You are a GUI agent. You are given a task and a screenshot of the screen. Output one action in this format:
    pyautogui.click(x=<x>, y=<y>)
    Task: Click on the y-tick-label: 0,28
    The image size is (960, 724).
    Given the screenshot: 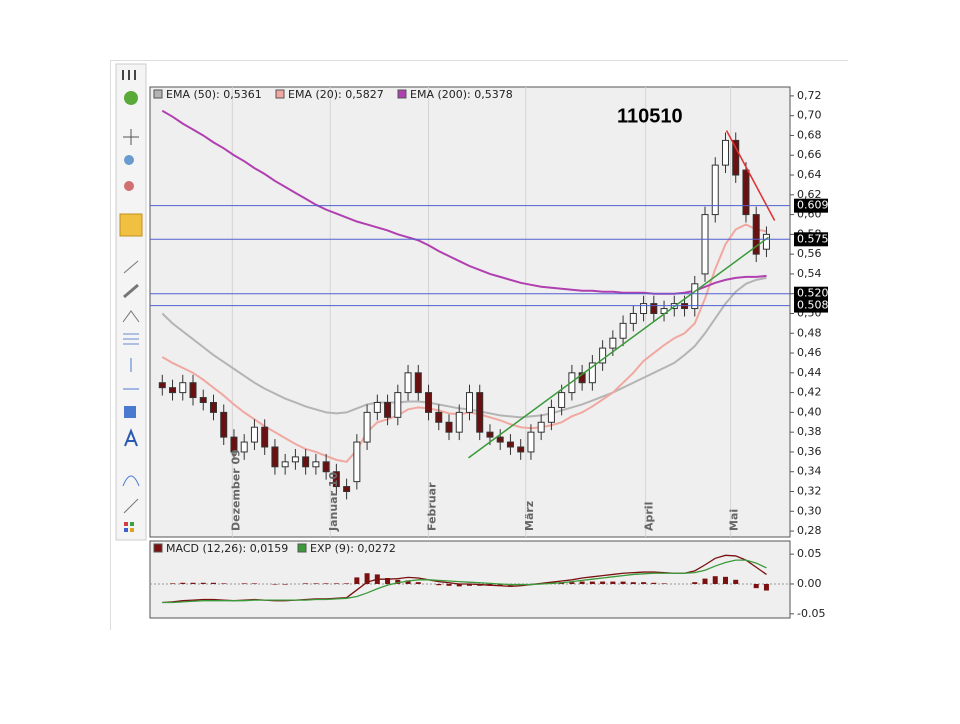 What is the action you would take?
    pyautogui.click(x=809, y=530)
    